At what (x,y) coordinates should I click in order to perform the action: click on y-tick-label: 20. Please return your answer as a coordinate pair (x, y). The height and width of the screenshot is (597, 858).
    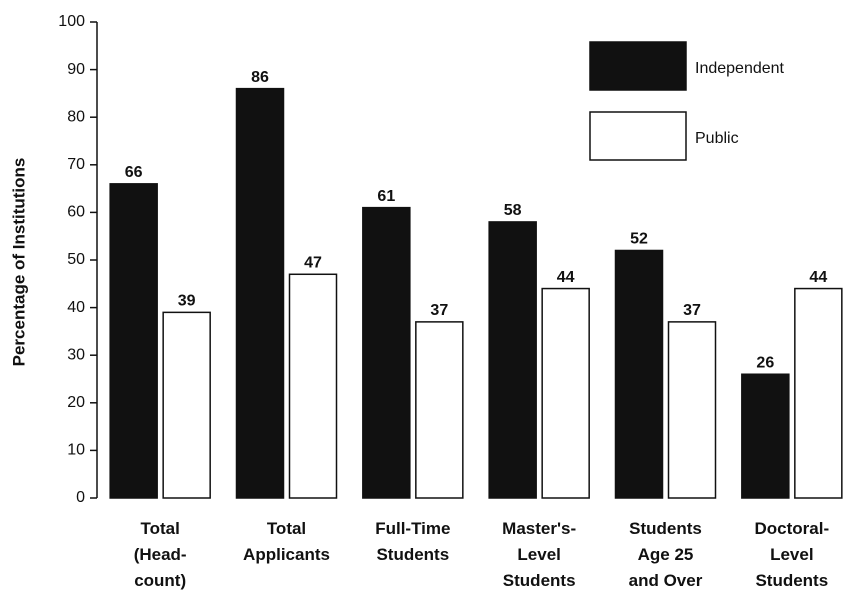
    Looking at the image, I should click on (76, 402).